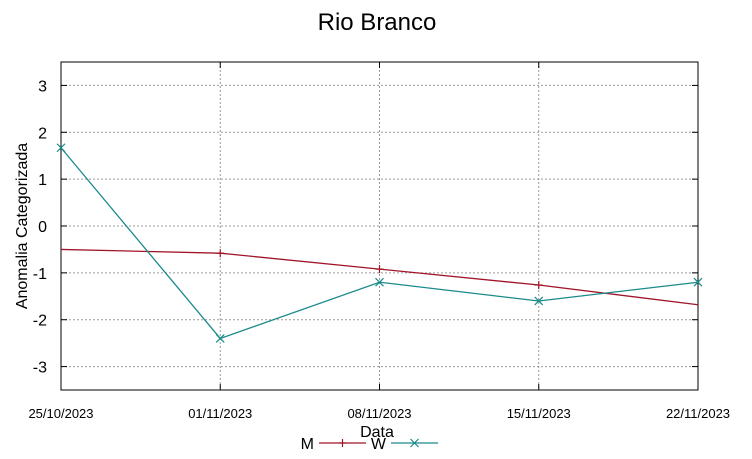  What do you see at coordinates (40, 321) in the screenshot?
I see `y-tick-label: -2` at bounding box center [40, 321].